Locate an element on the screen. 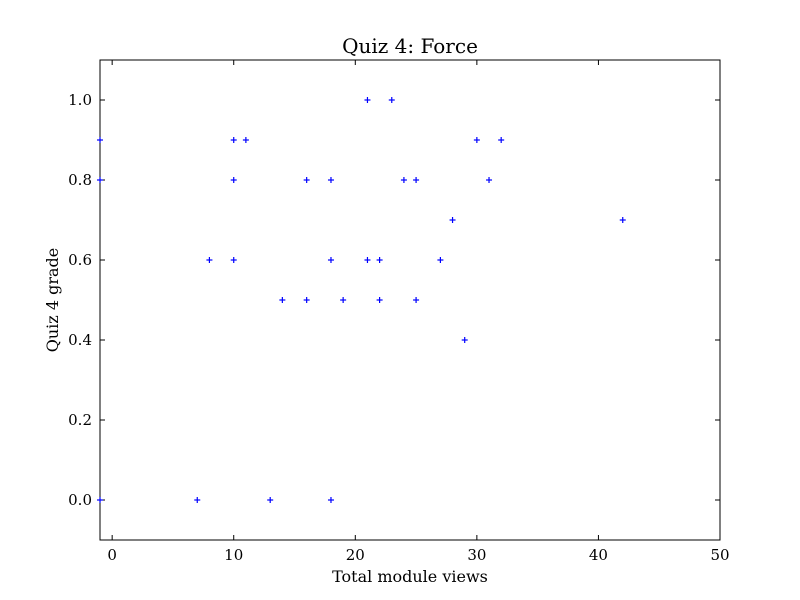  y-tick-label: 0.2 is located at coordinates (80, 420).